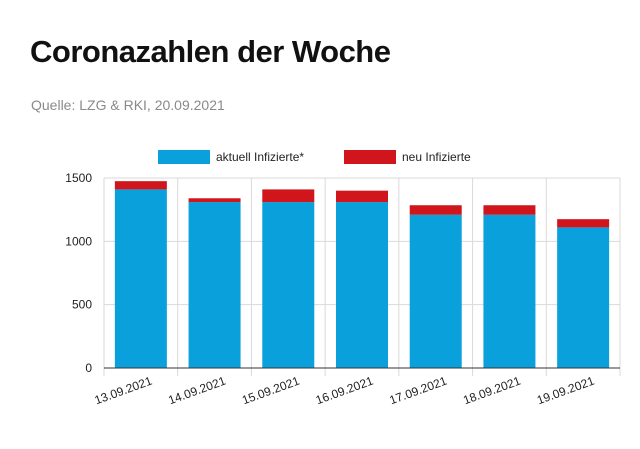 The image size is (640, 449). What do you see at coordinates (419, 391) in the screenshot?
I see `x-tick-label: 17.09.2021` at bounding box center [419, 391].